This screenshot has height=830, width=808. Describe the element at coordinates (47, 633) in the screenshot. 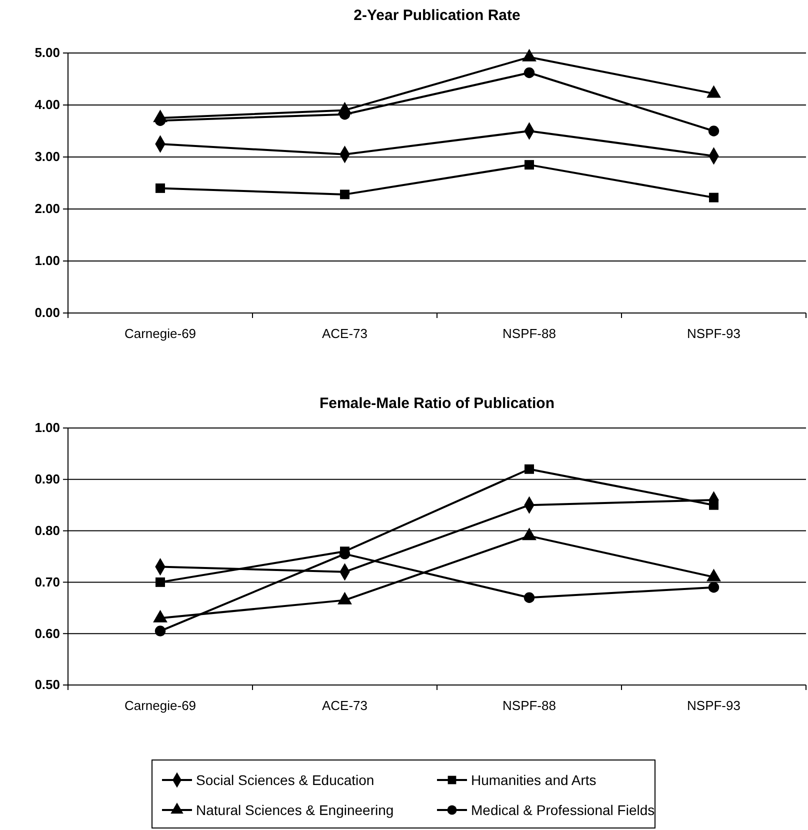

I see `y-tick-label: 0.60` at that location.